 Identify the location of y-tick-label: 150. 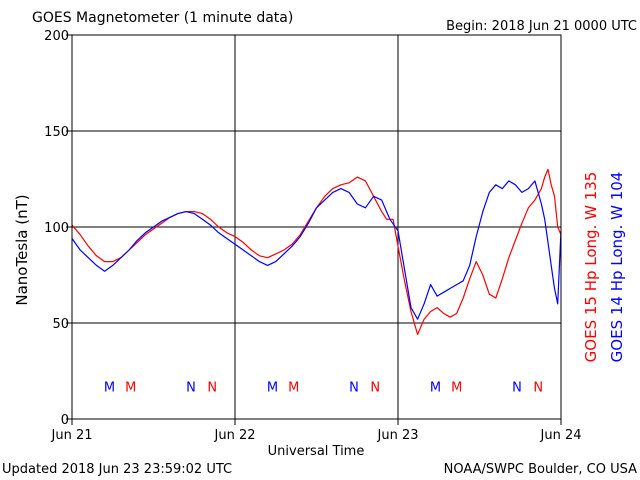
(56, 132).